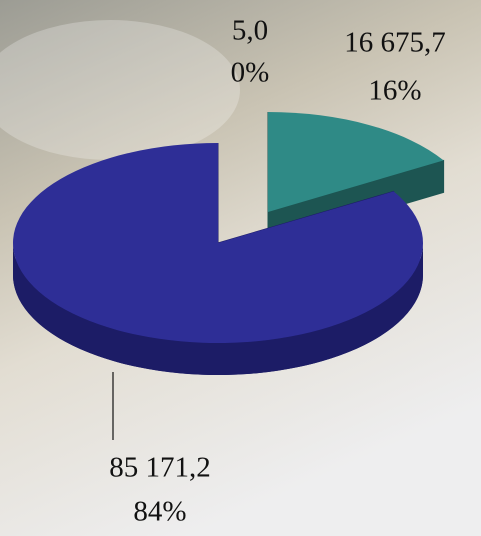 This screenshot has height=536, width=481. I want to click on background-decor, so click(120, 90).